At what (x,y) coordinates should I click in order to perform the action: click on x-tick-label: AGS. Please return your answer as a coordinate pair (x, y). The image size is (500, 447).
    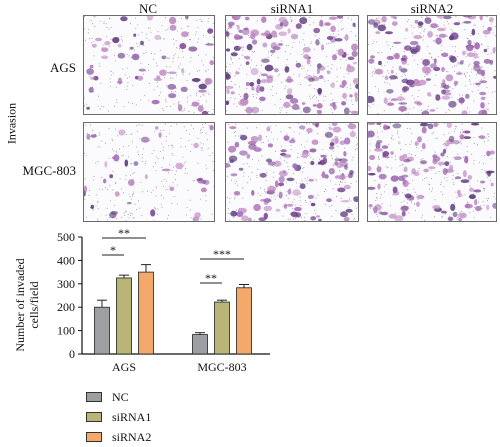
    Looking at the image, I should click on (124, 367).